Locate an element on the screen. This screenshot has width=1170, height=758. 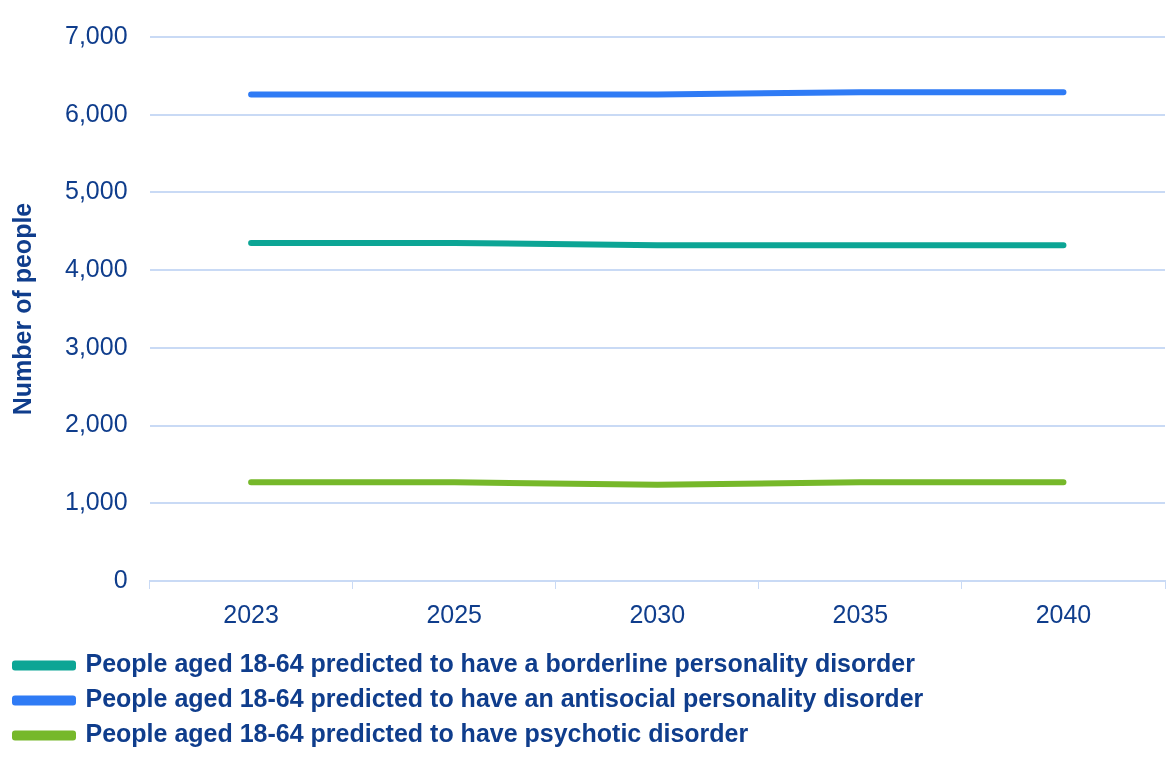
legend-label: People aged 18-64 predicted to have psychotic disorder is located at coordinates (417, 733).